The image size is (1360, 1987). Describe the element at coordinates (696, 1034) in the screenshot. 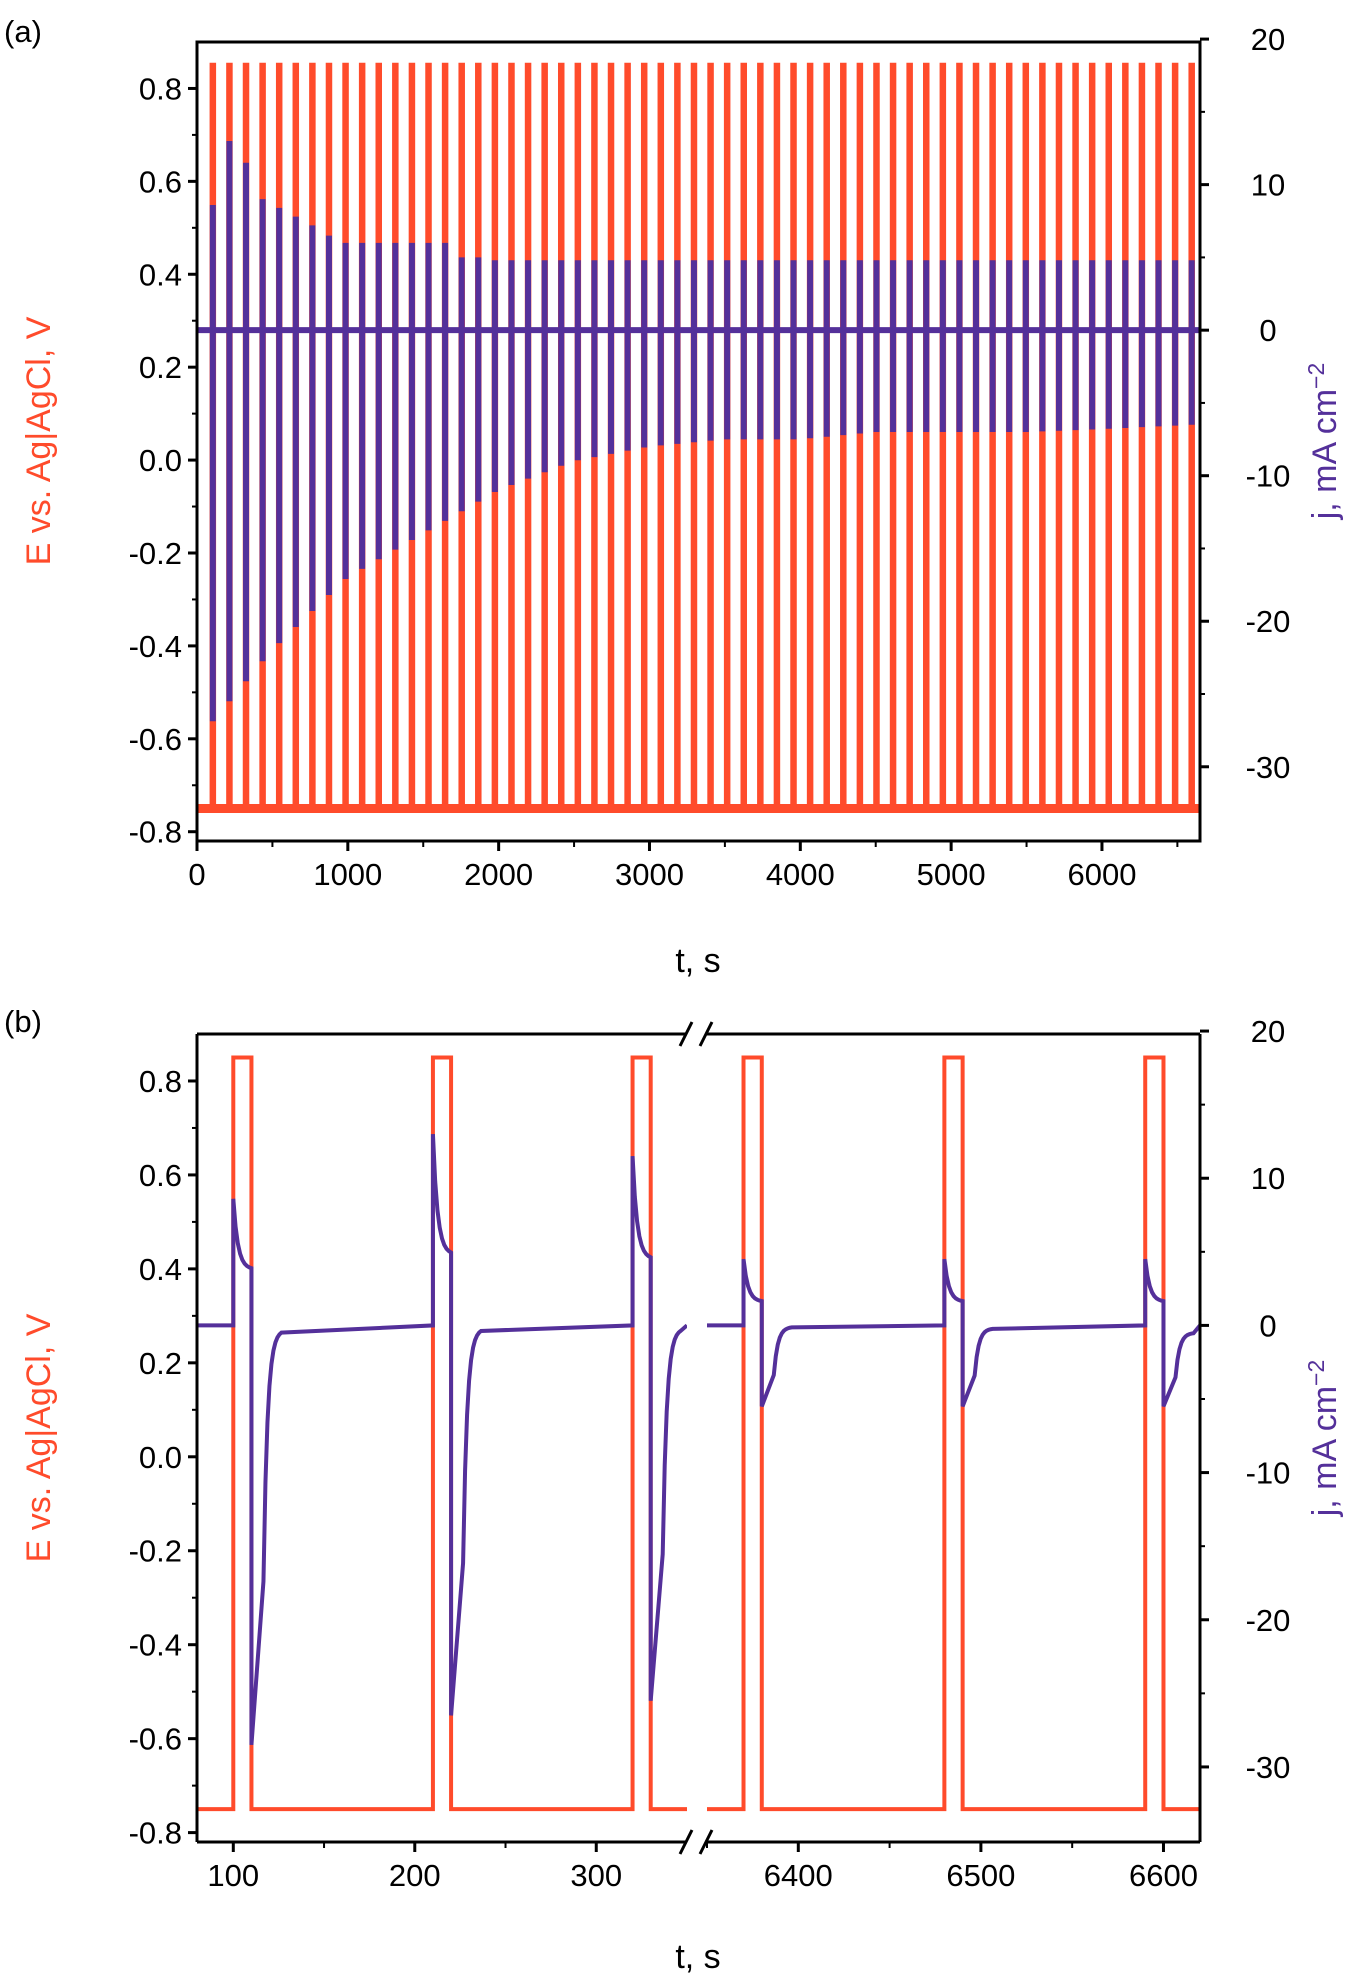

I see `panel-b-axis-break-top` at that location.